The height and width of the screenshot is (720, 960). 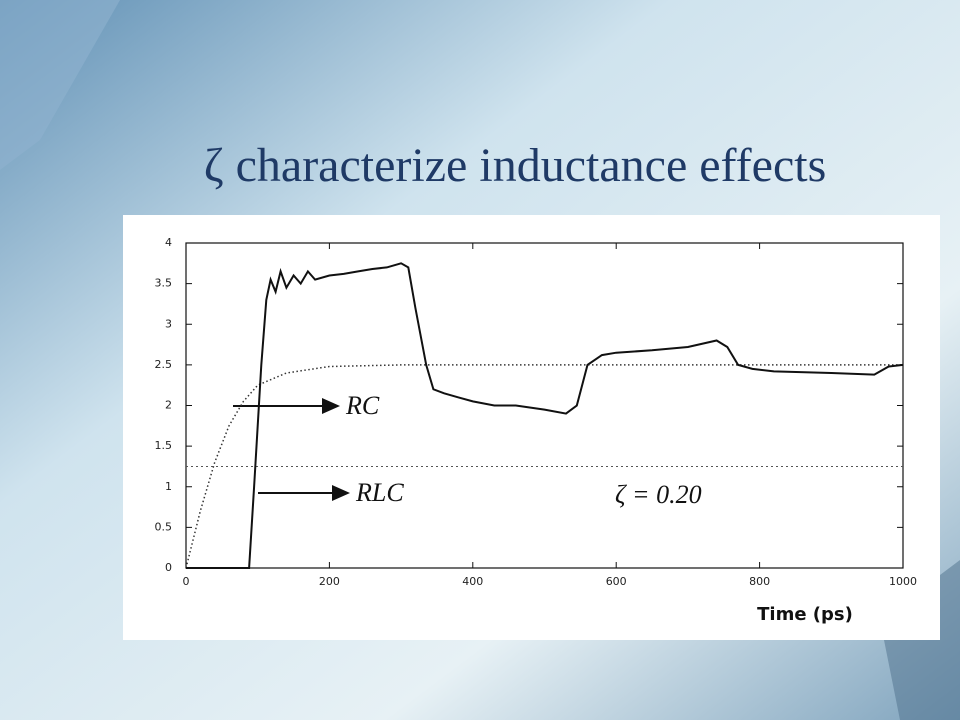 I want to click on series-label: RLC, so click(x=379, y=492).